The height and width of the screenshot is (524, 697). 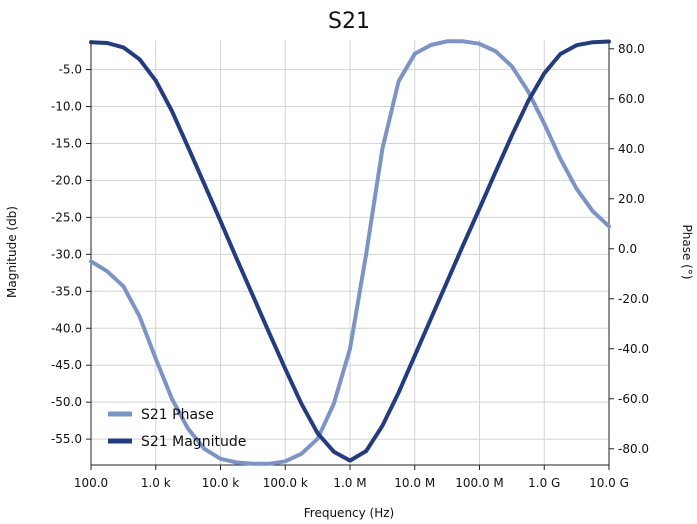 I want to click on left-y-tick-label: -50.0, so click(x=66, y=402).